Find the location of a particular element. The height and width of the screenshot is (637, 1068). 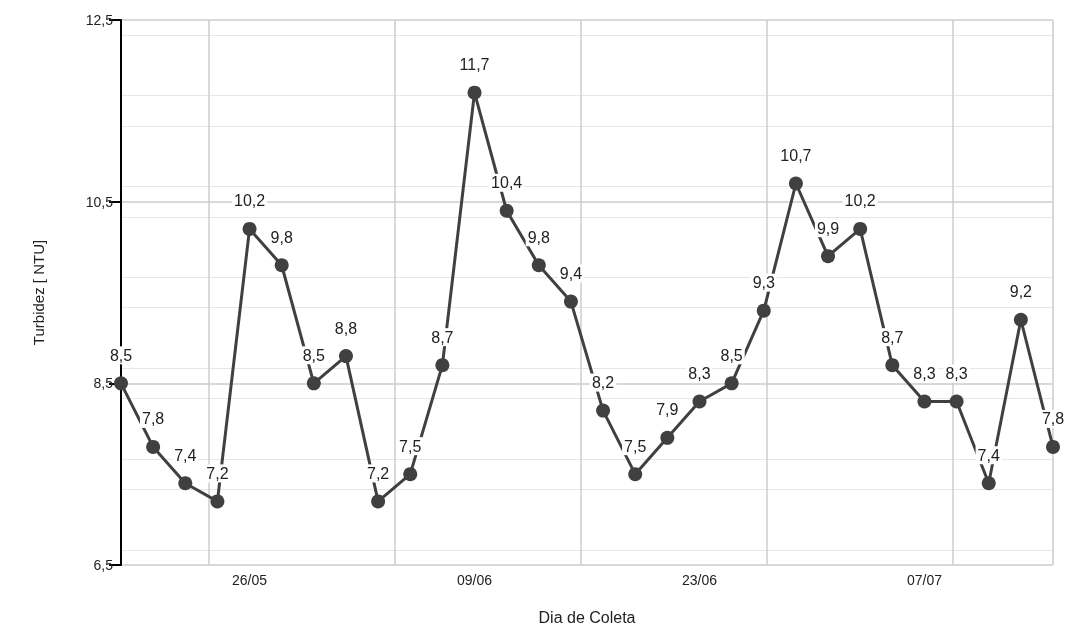

data-label: 9,9 is located at coordinates (828, 228).